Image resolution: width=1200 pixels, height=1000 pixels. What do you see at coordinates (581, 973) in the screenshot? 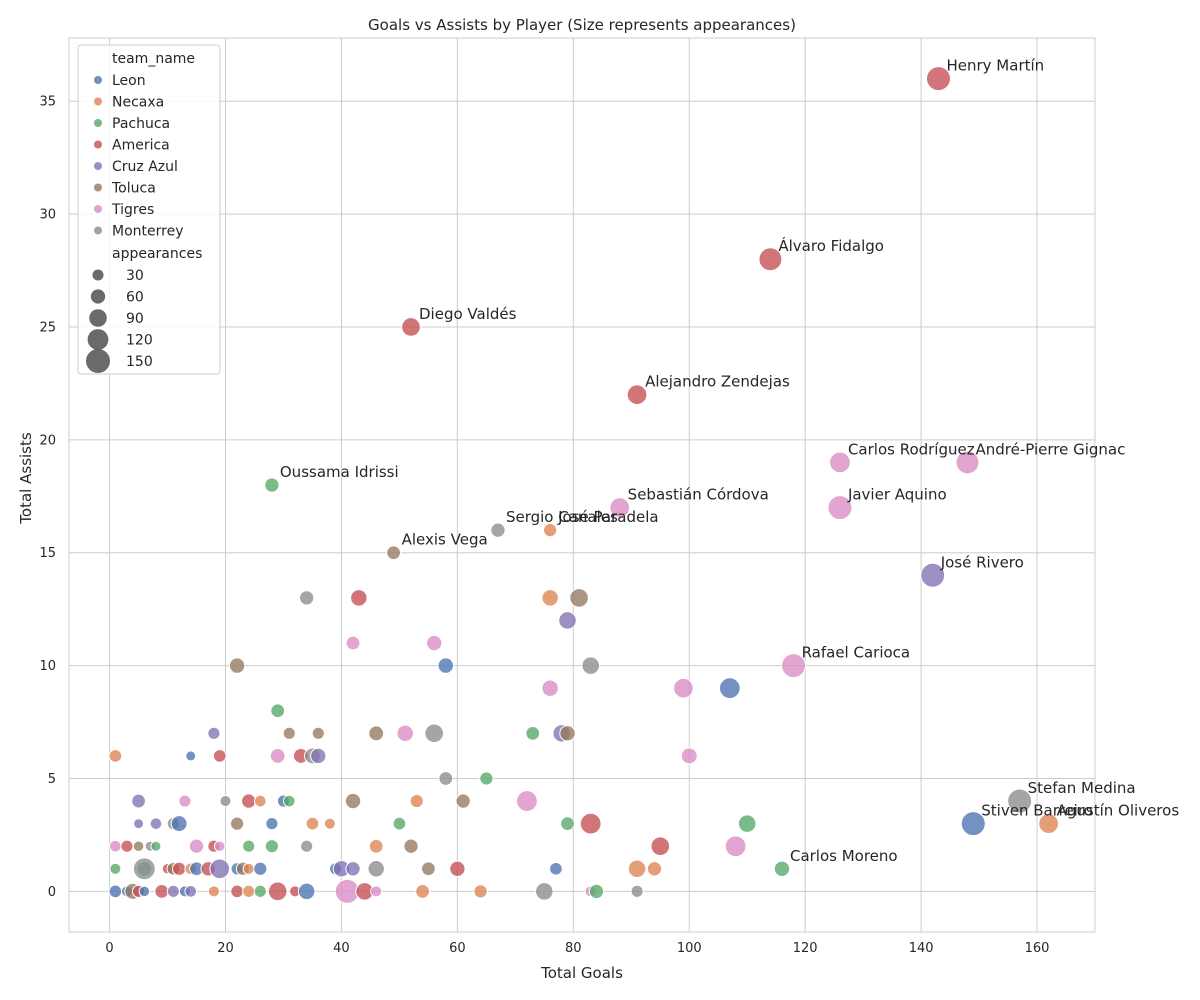
I see `x-axis-label: Total Goals` at bounding box center [581, 973].